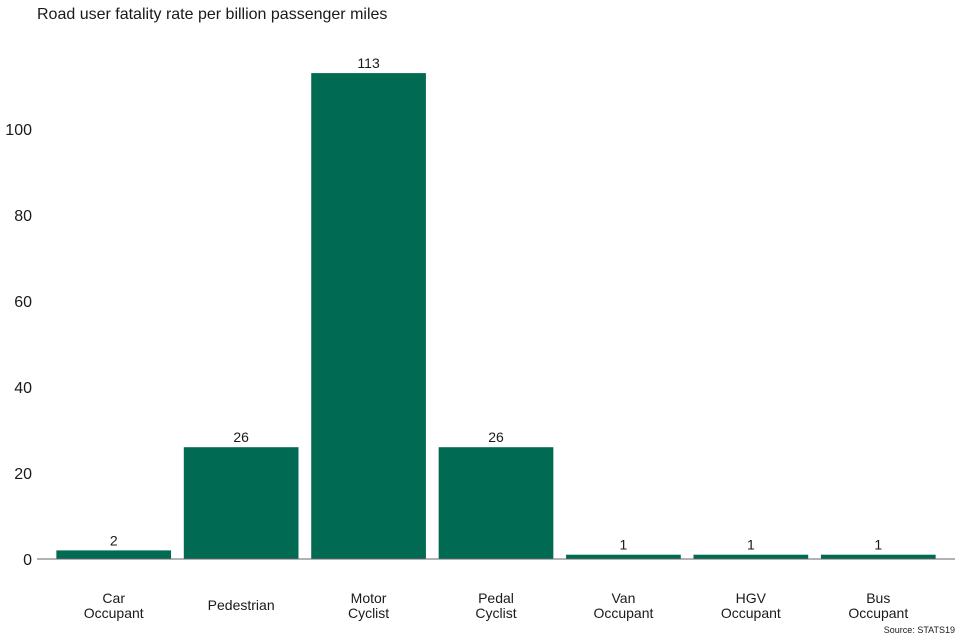 This screenshot has width=960, height=640. I want to click on x-tick-label: Van Occupant, so click(623, 605).